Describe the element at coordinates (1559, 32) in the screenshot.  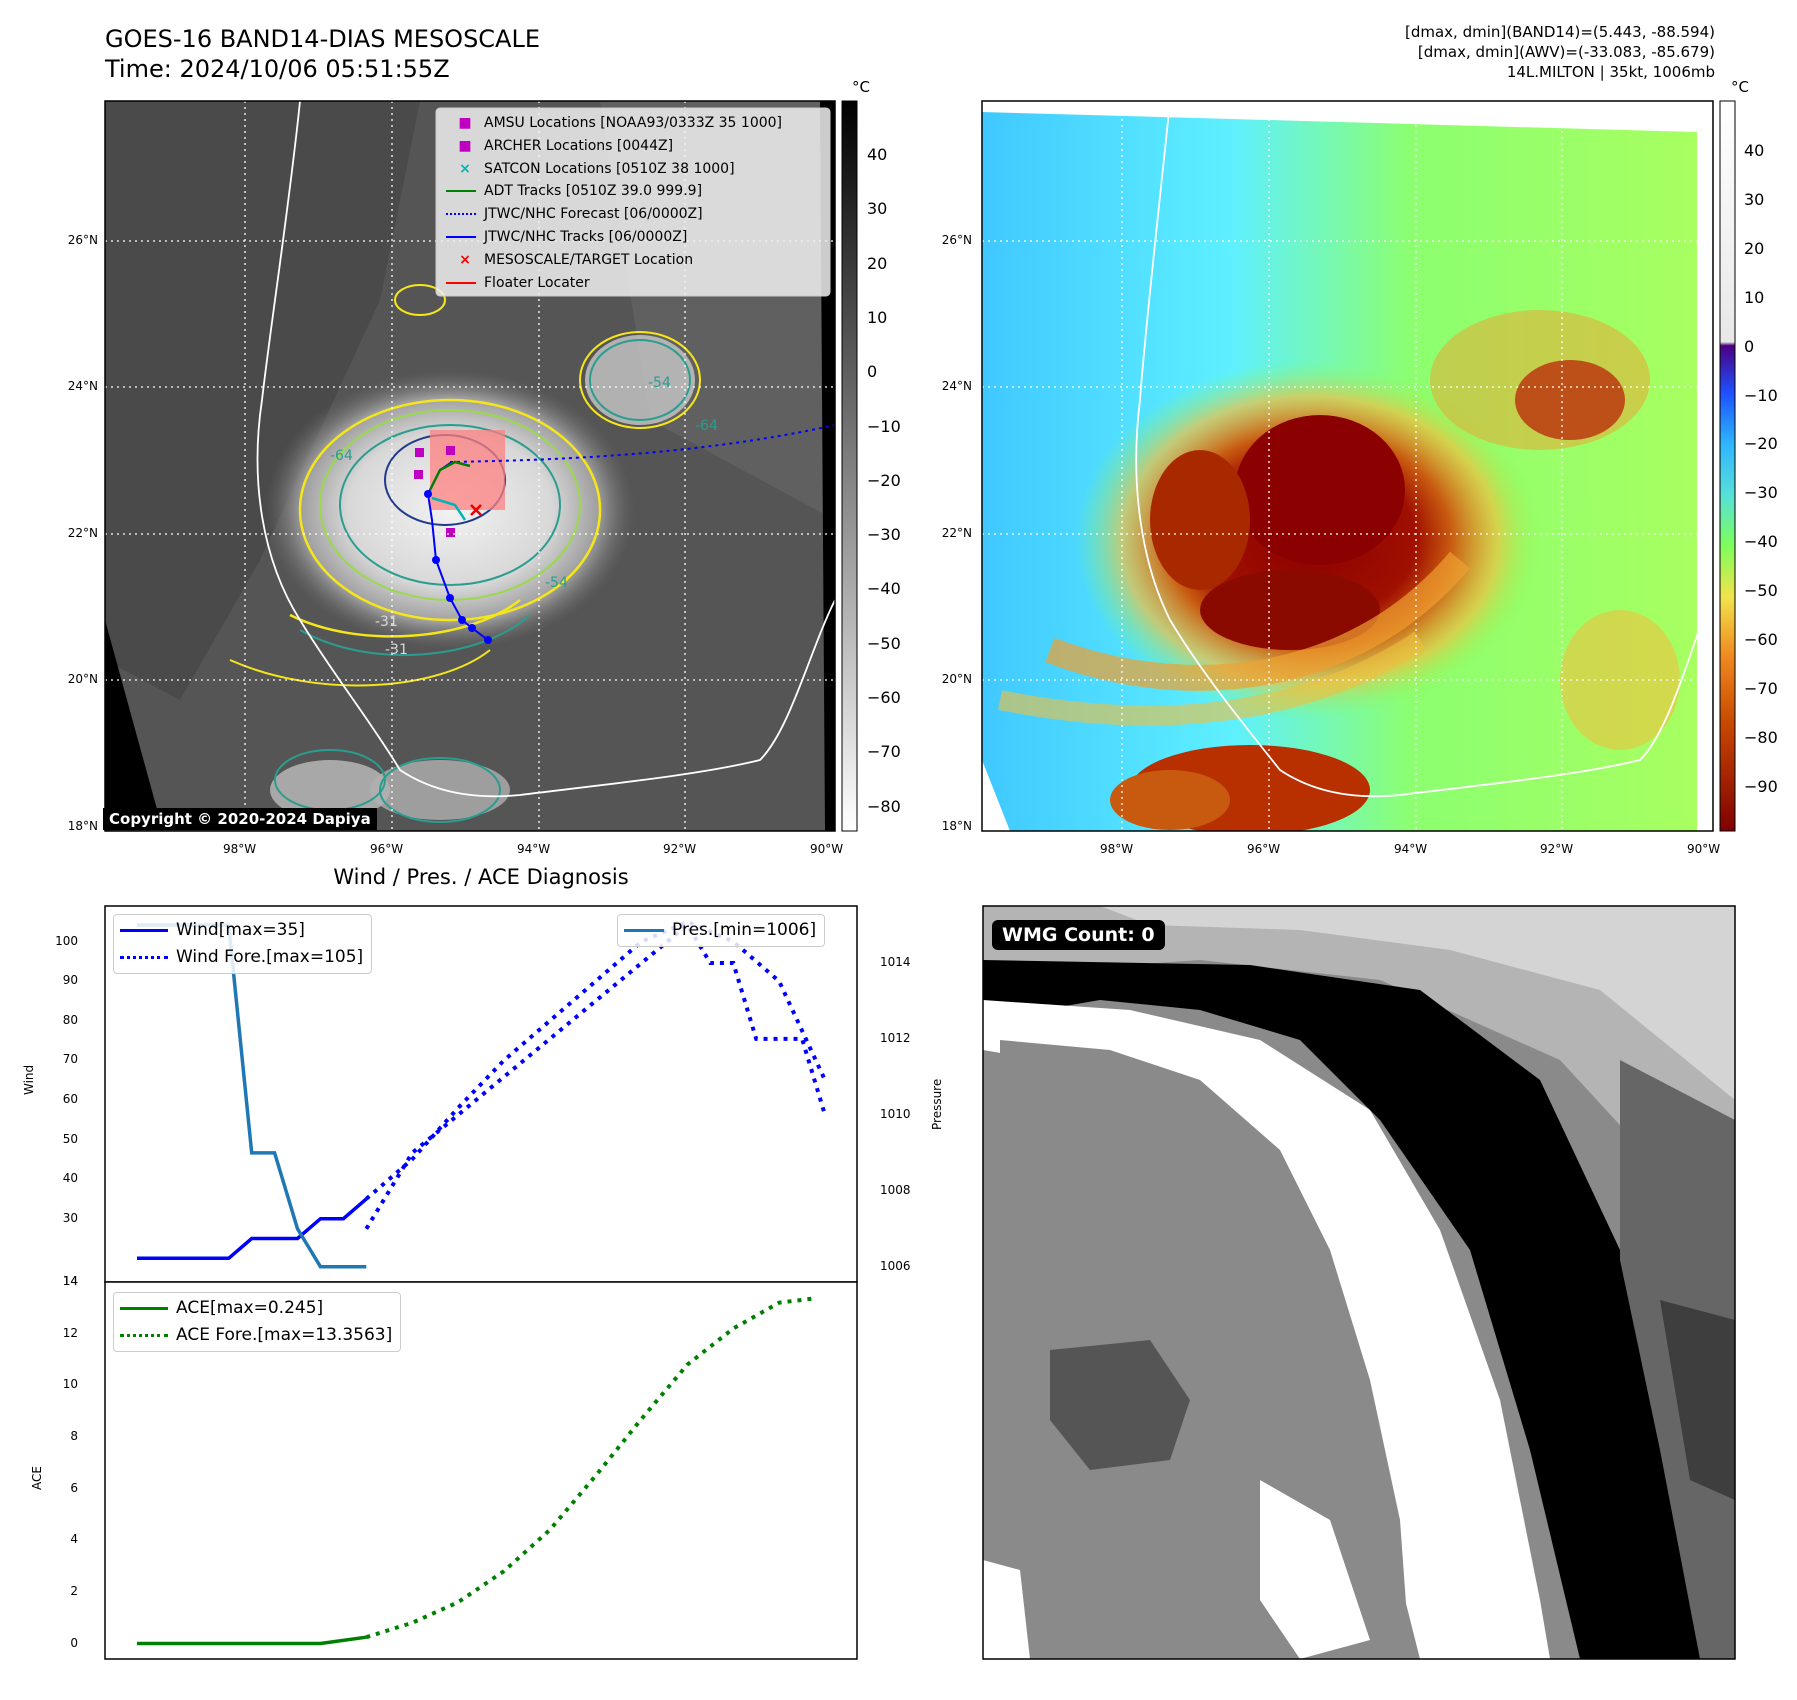
I see `stats-line1: [dmax, dmin](BAND14)=(5.443, -88.594)` at that location.